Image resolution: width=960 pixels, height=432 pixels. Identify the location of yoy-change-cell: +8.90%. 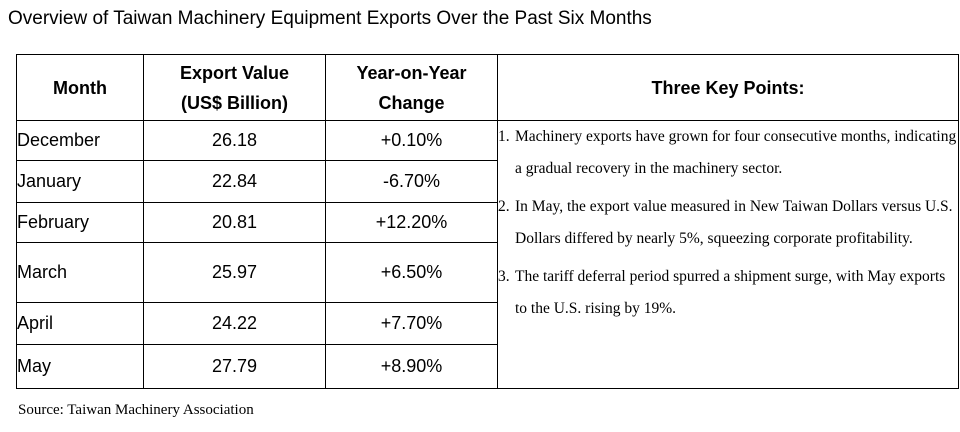
(411, 366).